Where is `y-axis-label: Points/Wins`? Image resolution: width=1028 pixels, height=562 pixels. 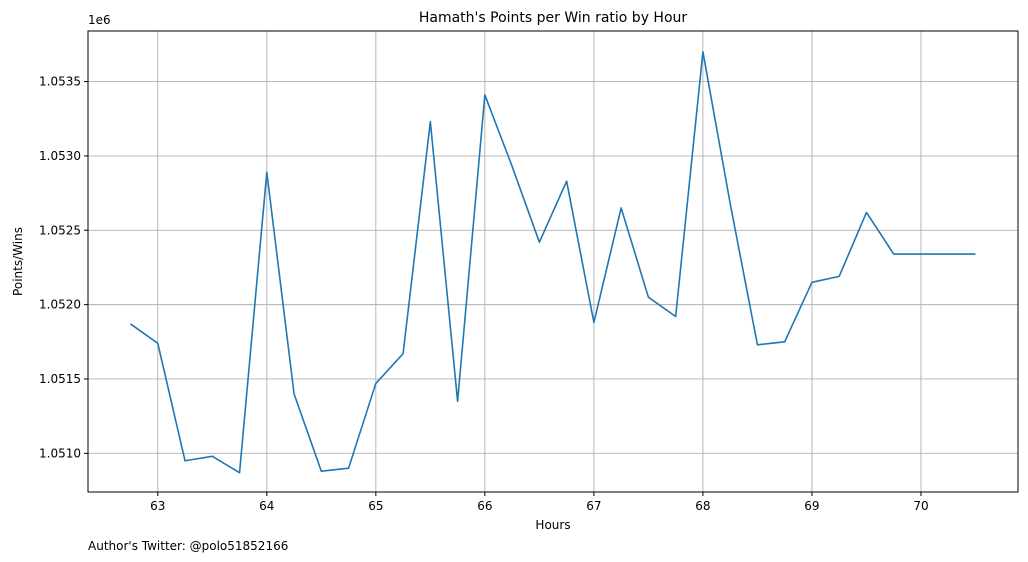 y-axis-label: Points/Wins is located at coordinates (18, 261).